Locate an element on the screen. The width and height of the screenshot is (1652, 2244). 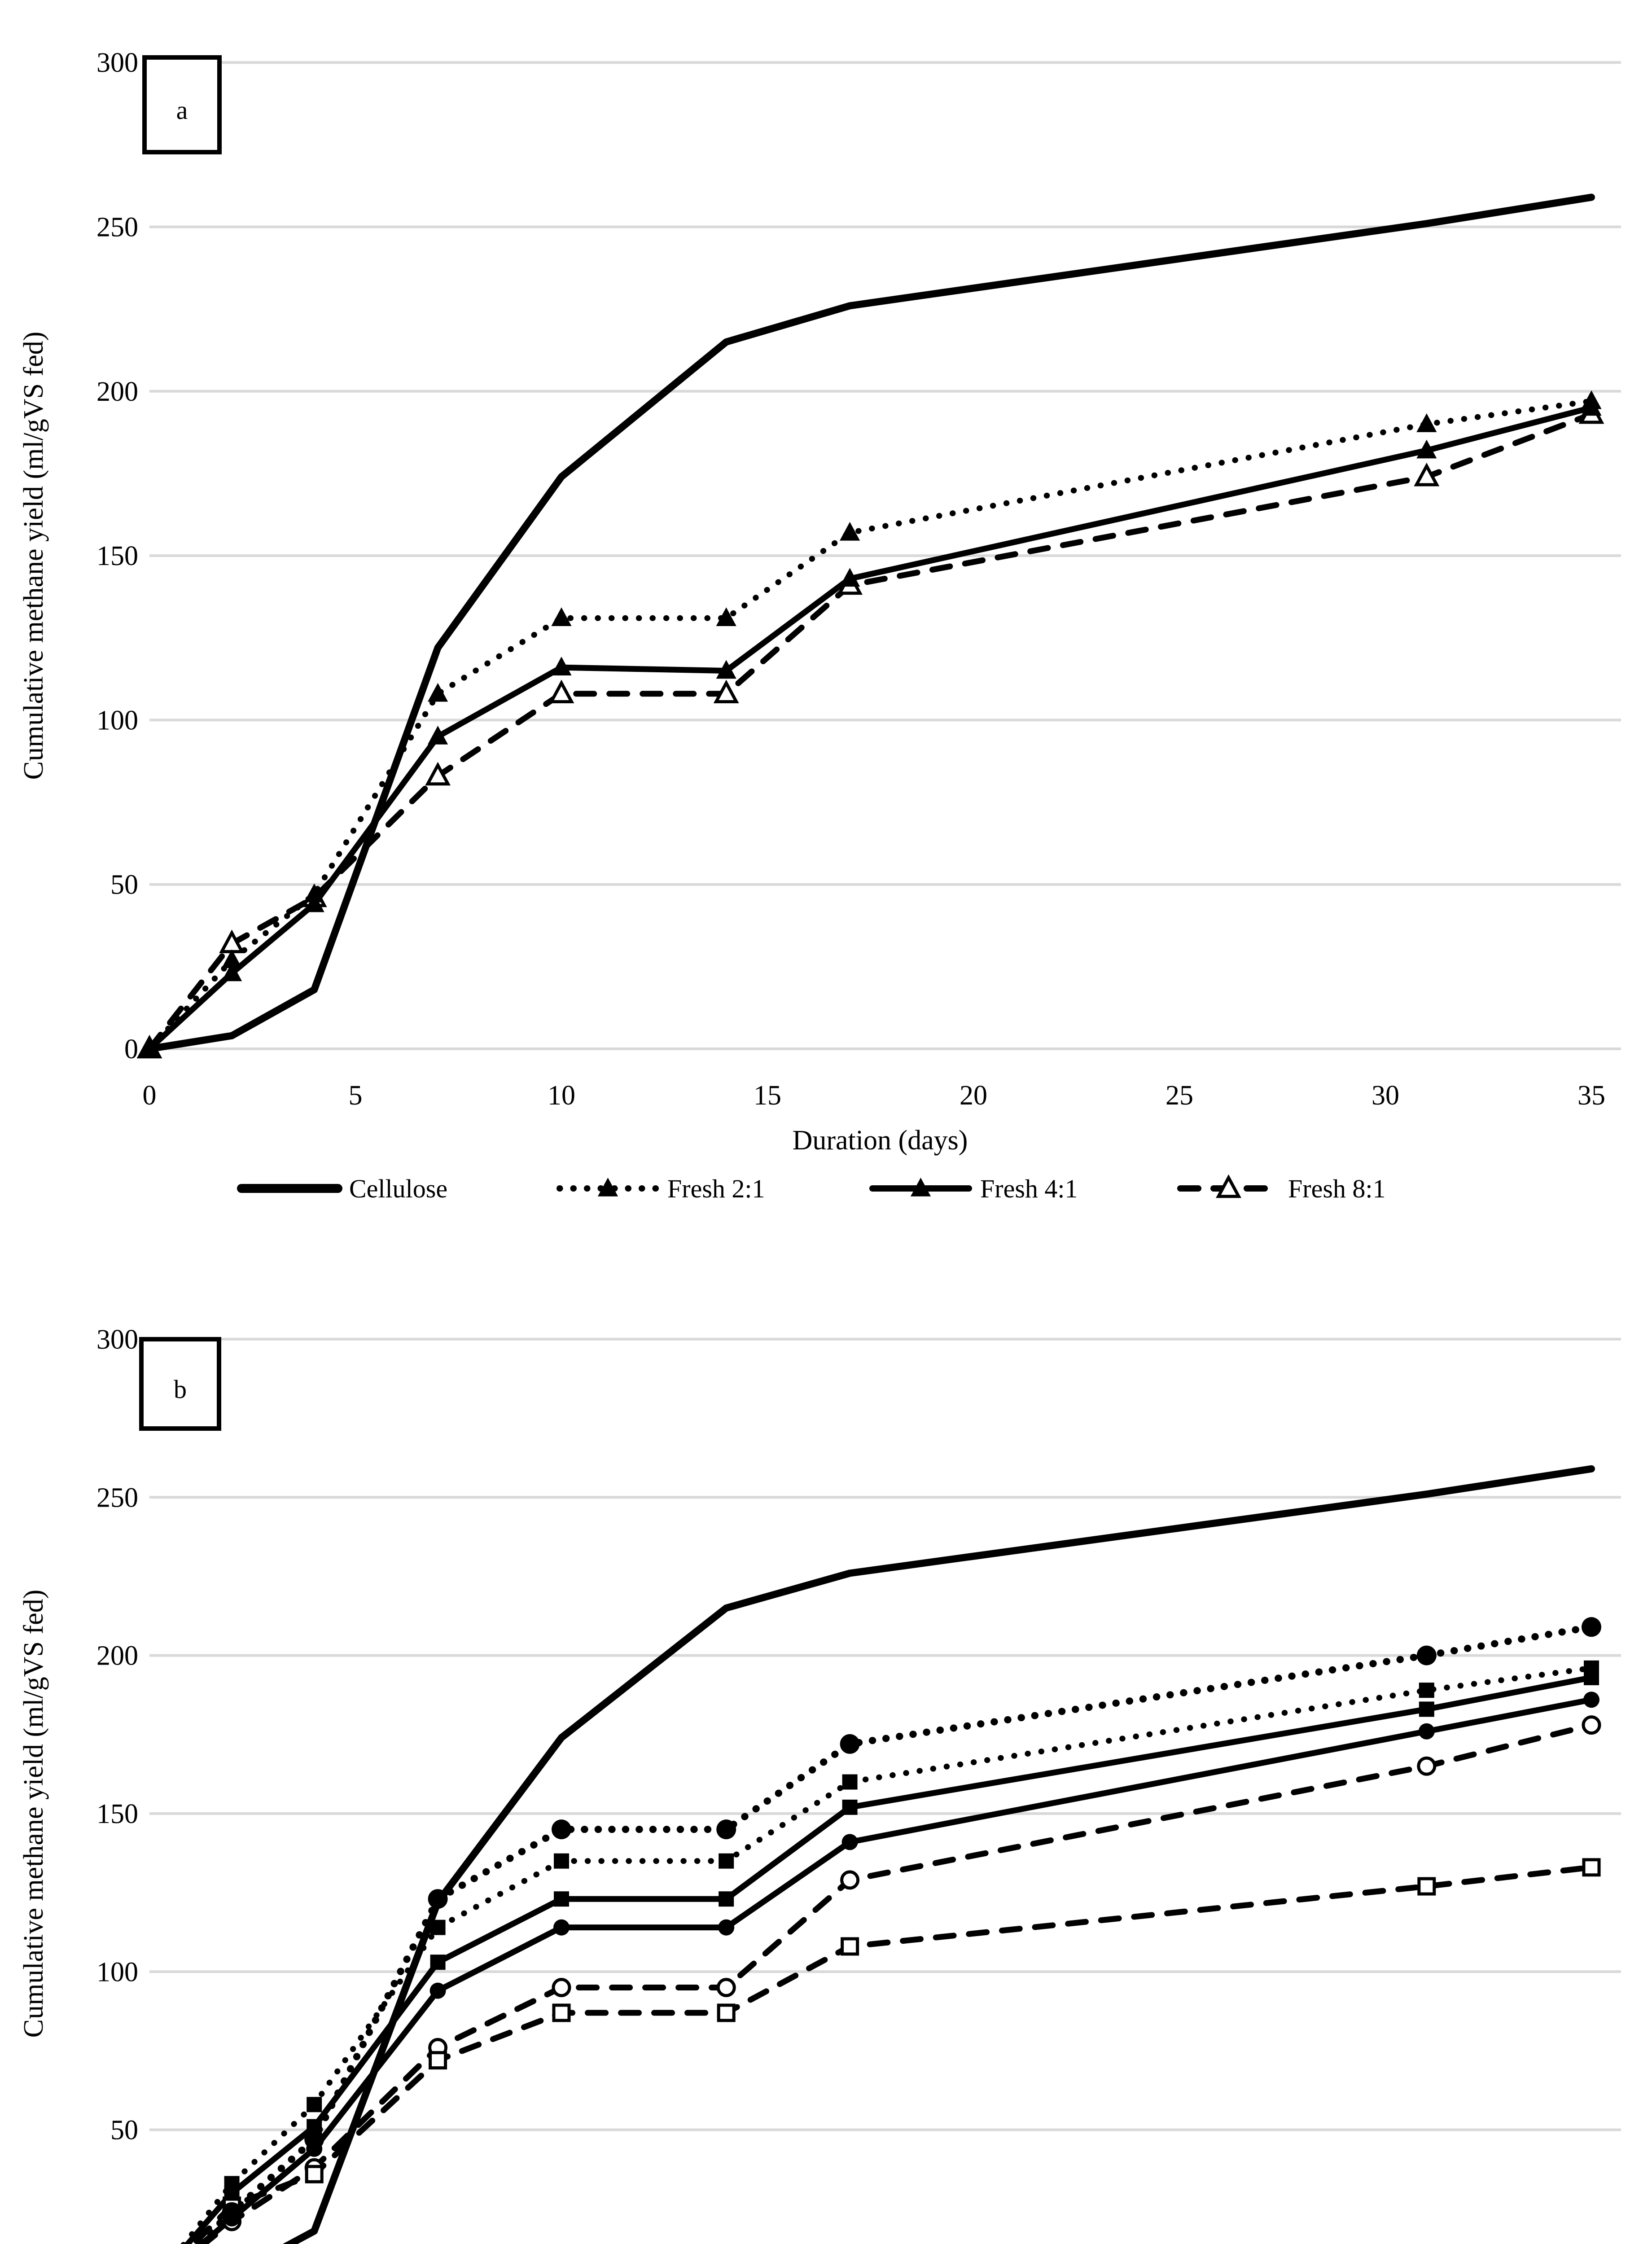
legend-label: Fresh 2:1 is located at coordinates (716, 1188).